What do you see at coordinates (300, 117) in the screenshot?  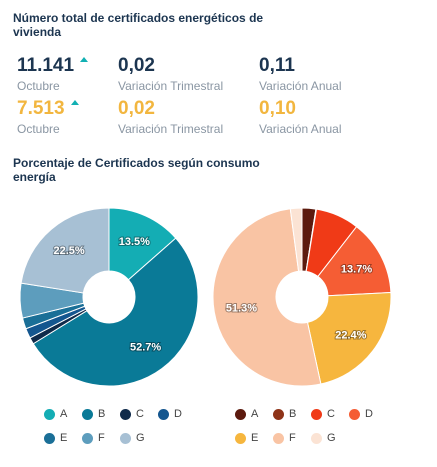 I see `stat-anual-2: 0,10 Variación Anual` at bounding box center [300, 117].